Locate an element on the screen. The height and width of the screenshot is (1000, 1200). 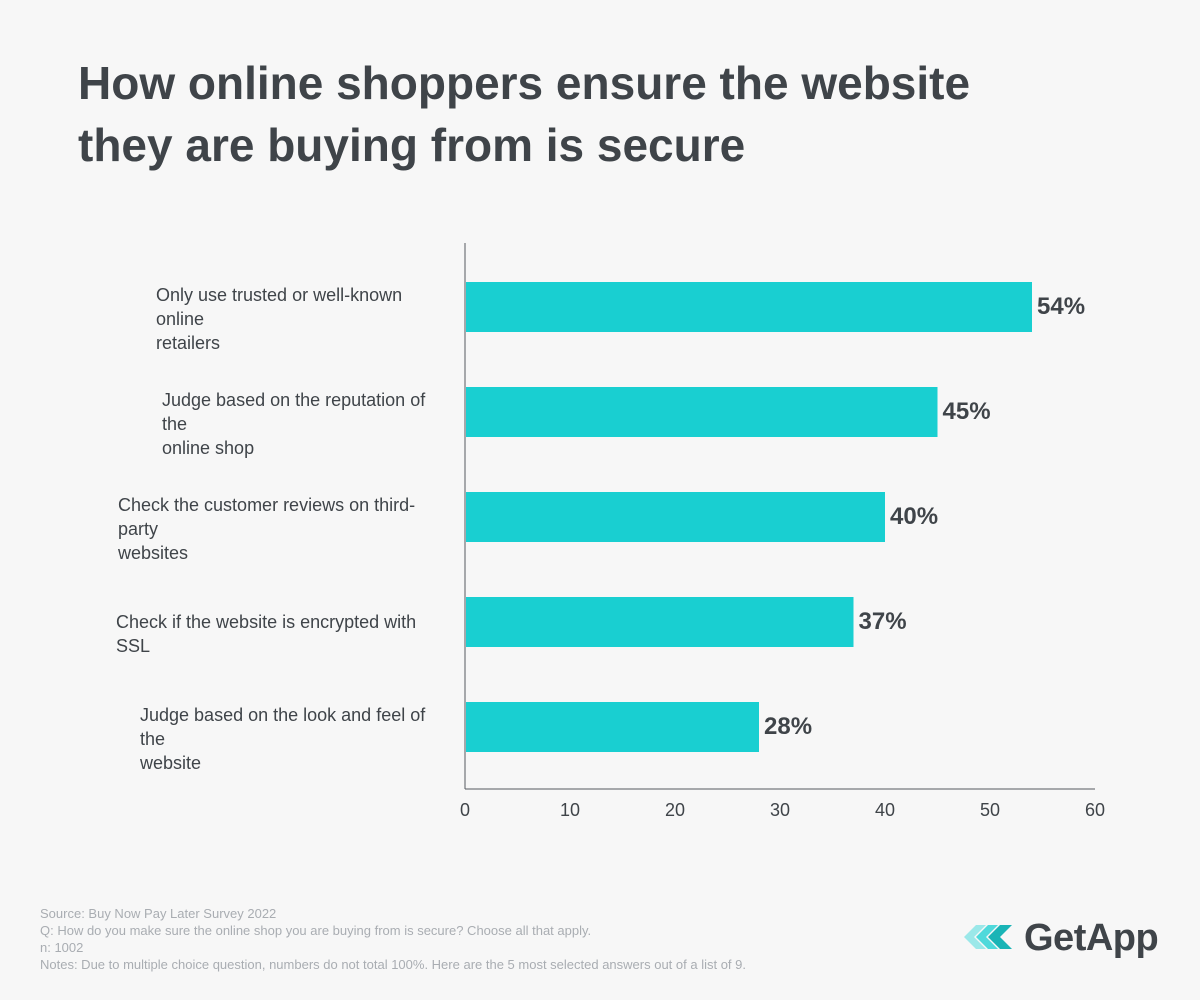
getapp-logo: GetApp is located at coordinates (1072, 940).